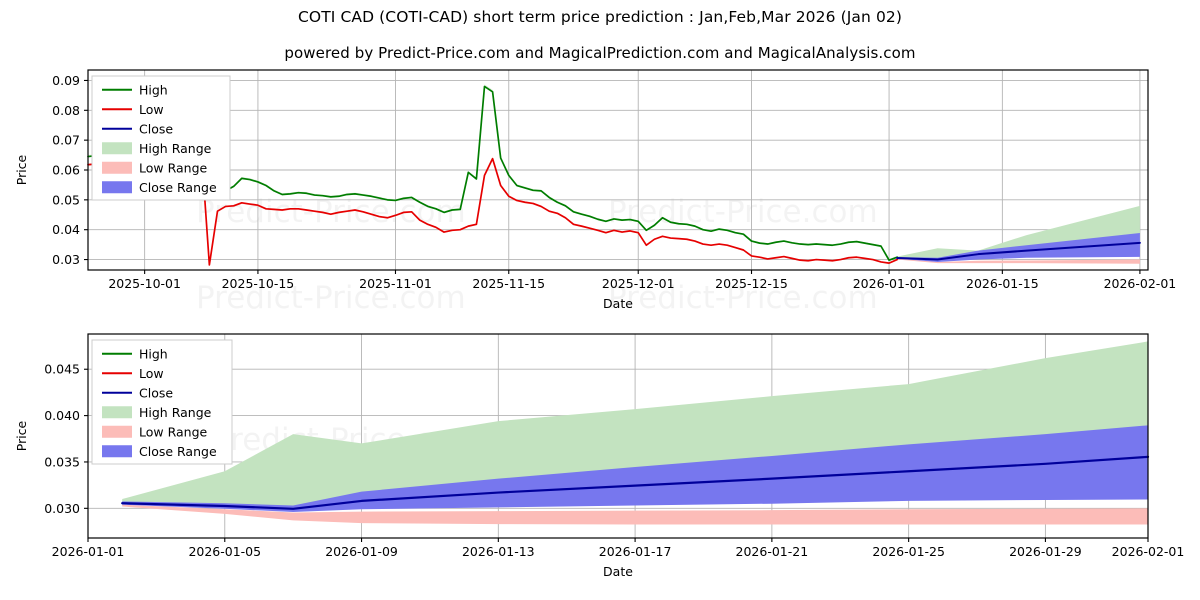 The image size is (1200, 600). What do you see at coordinates (395, 283) in the screenshot?
I see `x-tick-label: 2025-11-01` at bounding box center [395, 283].